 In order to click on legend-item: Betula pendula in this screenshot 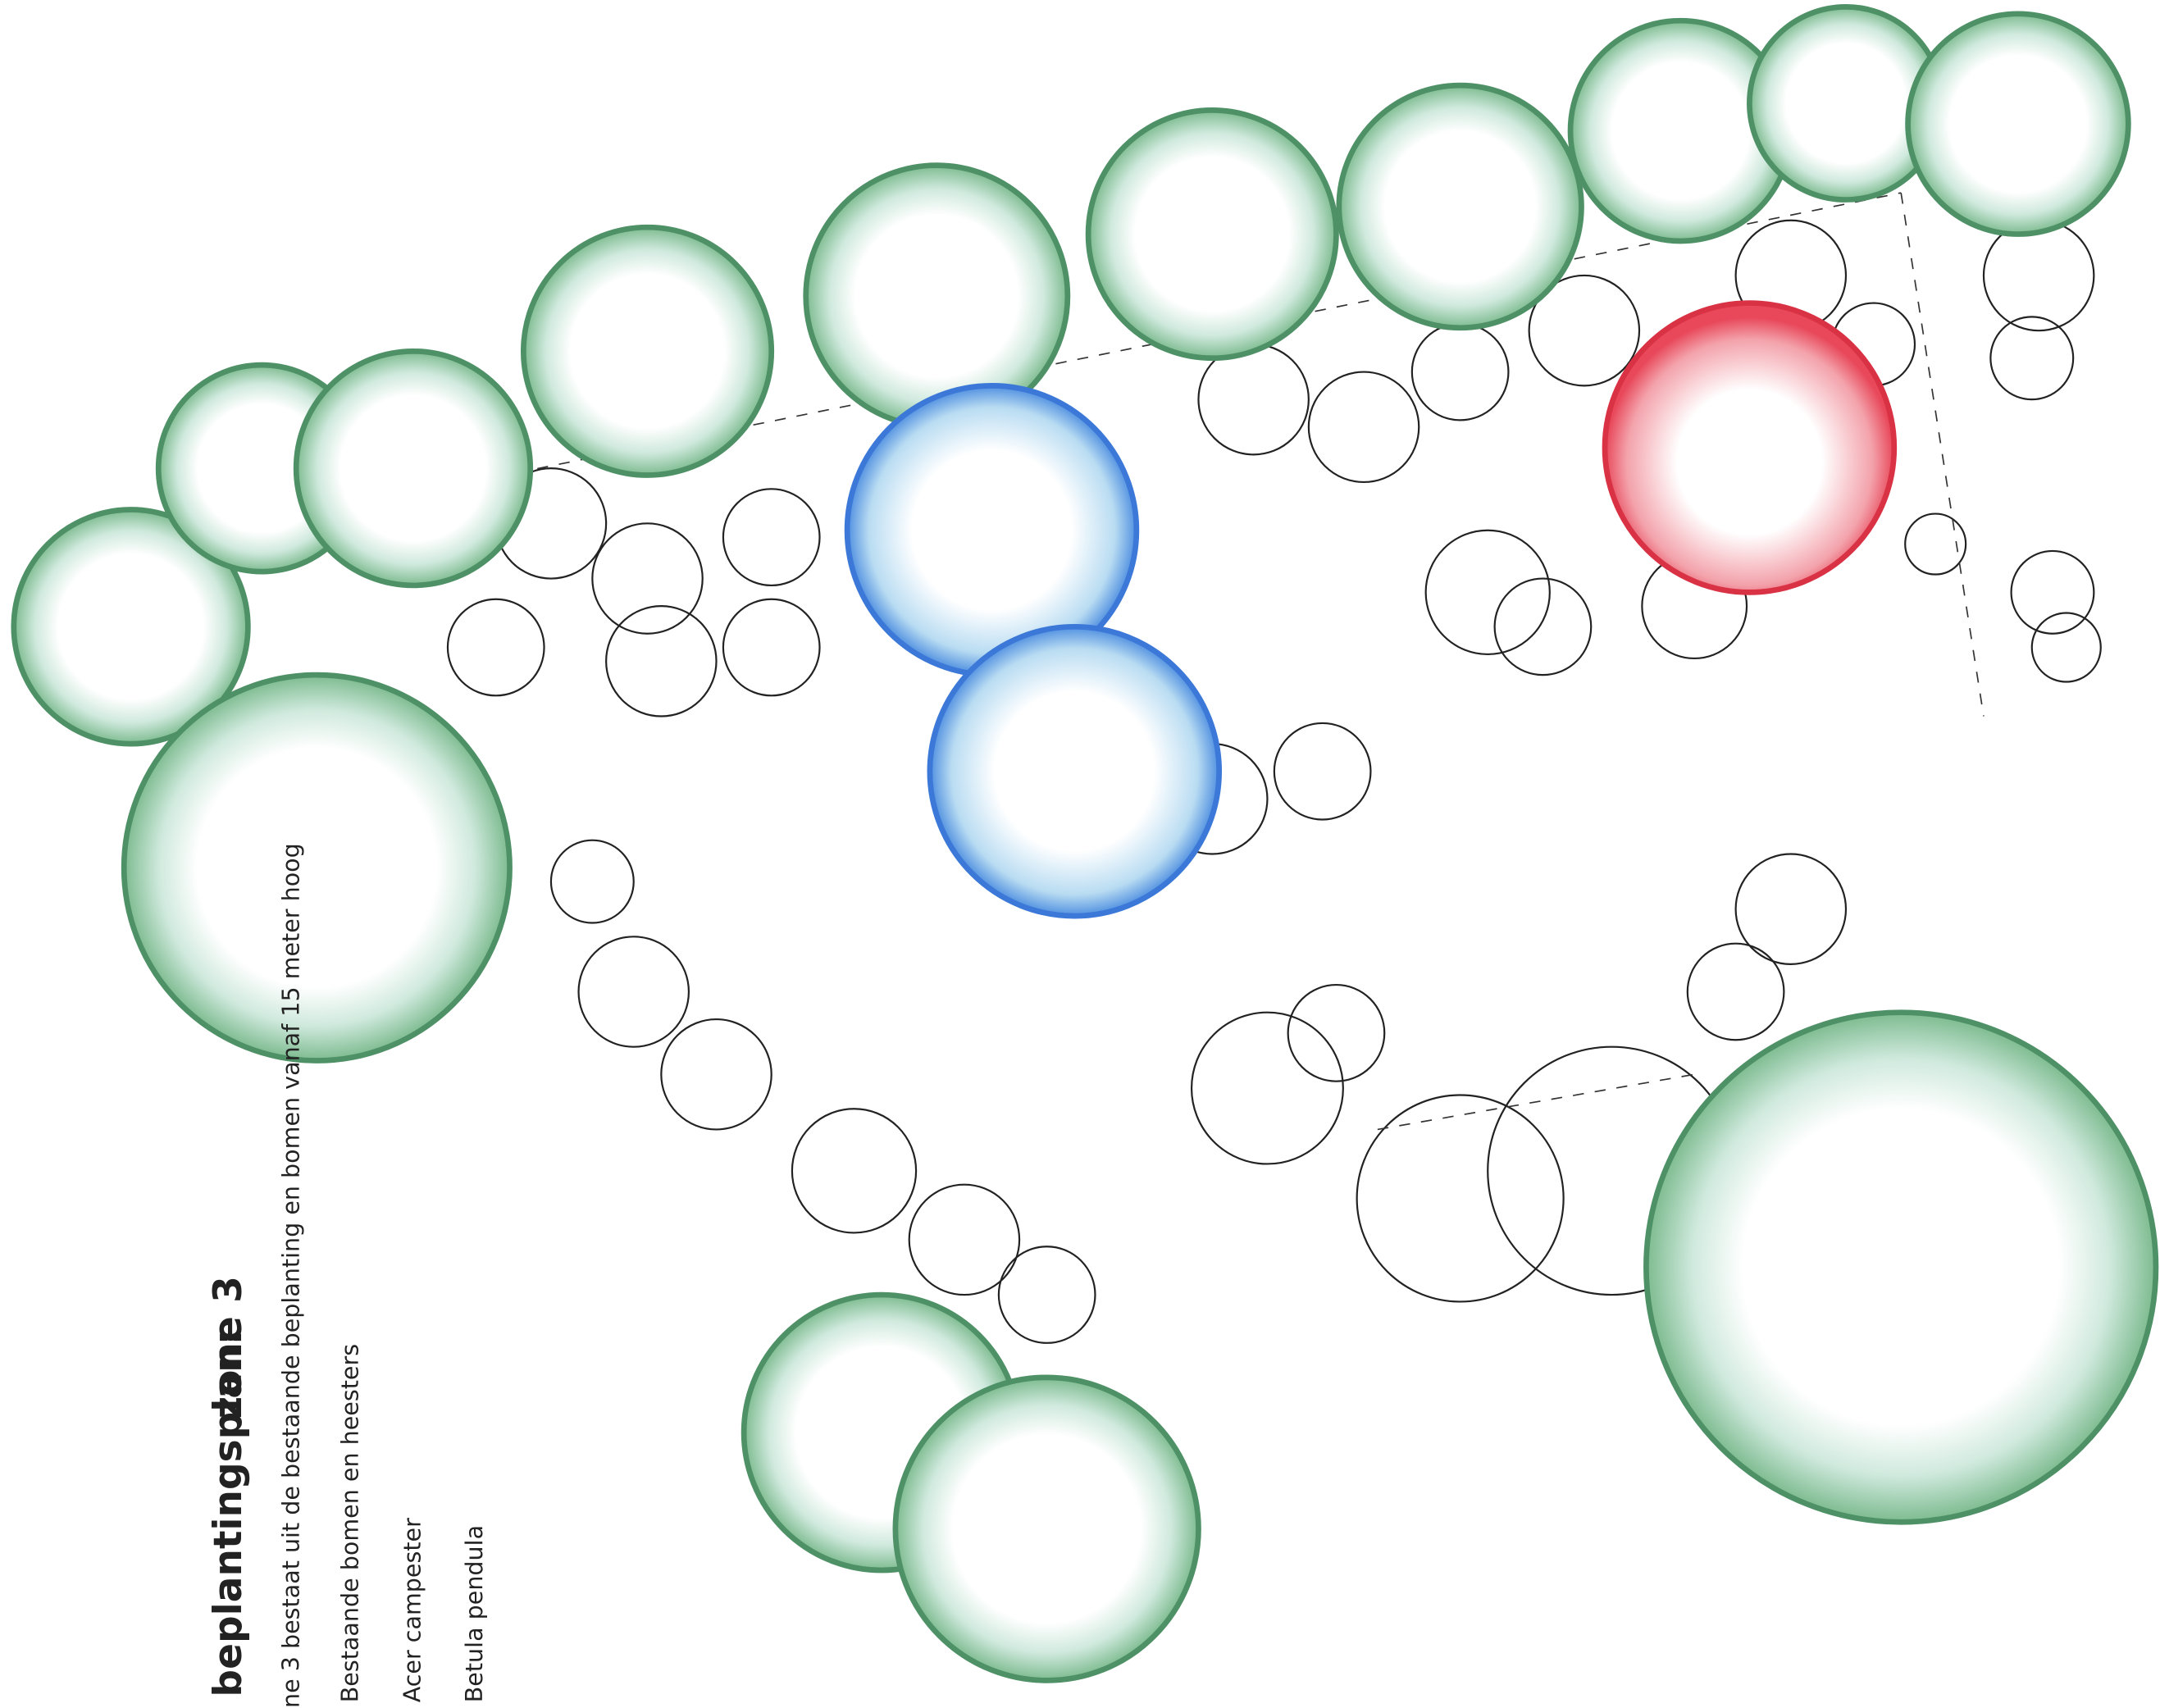, I will do `click(474, 1613)`.